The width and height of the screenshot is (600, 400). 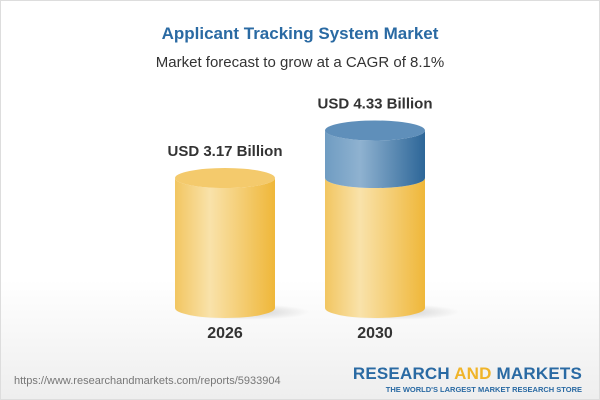 What do you see at coordinates (225, 333) in the screenshot?
I see `category-label: 2026` at bounding box center [225, 333].